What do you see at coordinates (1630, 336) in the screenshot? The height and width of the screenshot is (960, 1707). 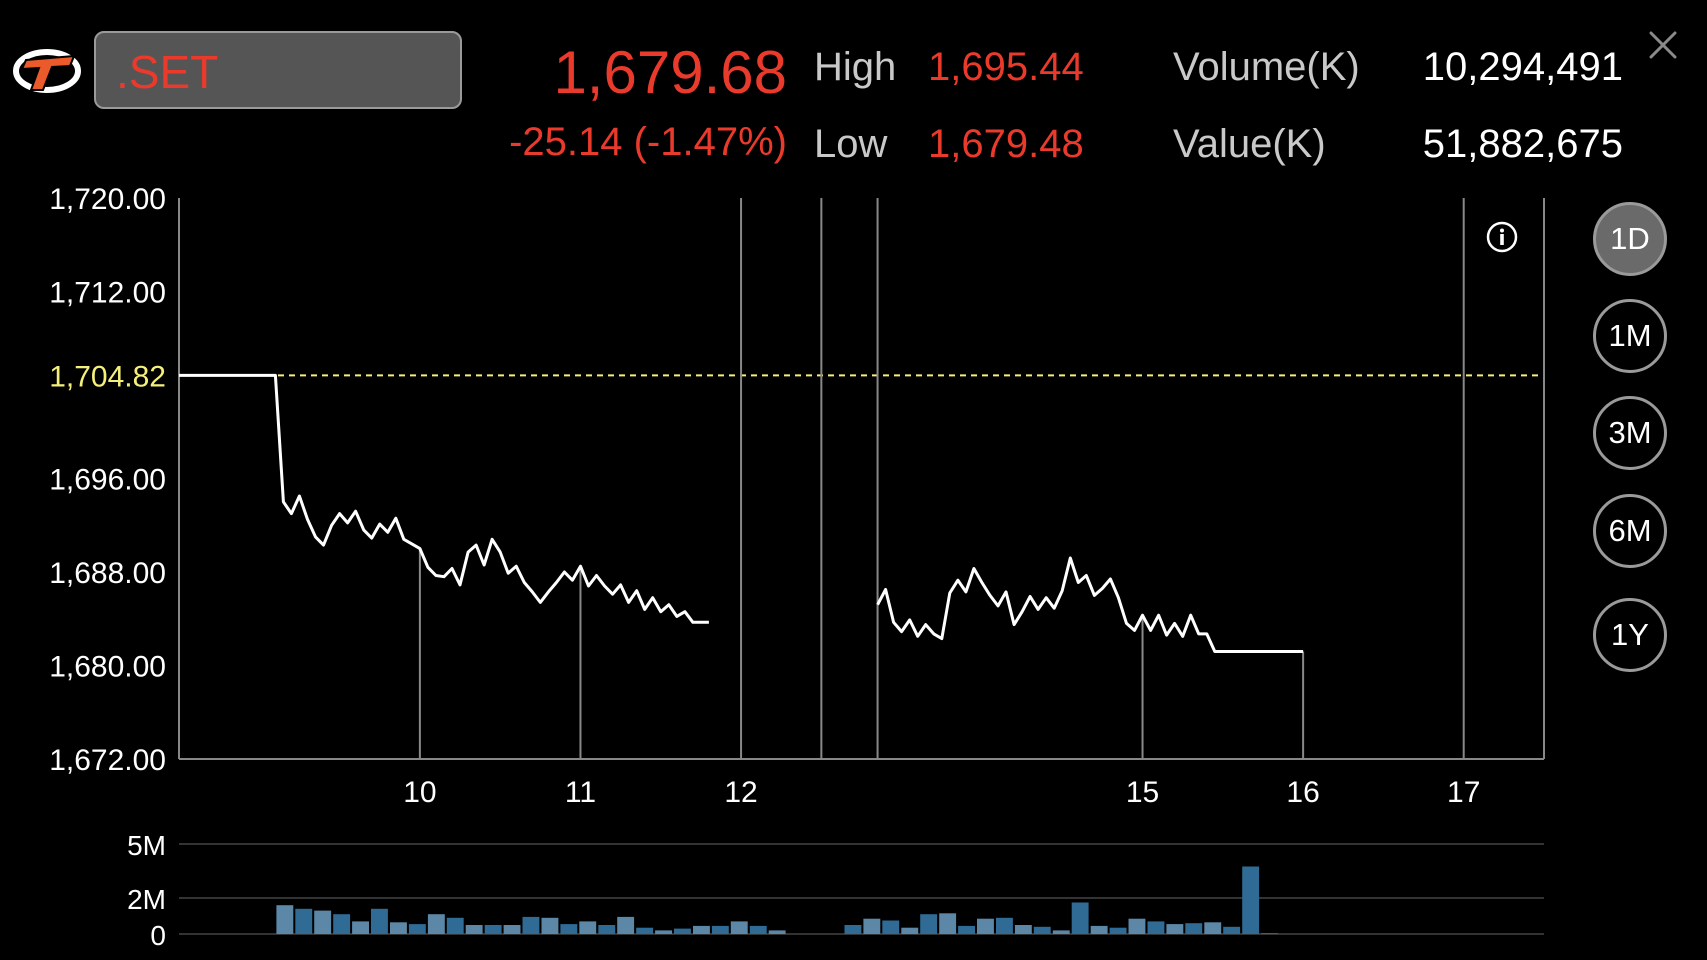 I see `range-button-1m: 1M` at bounding box center [1630, 336].